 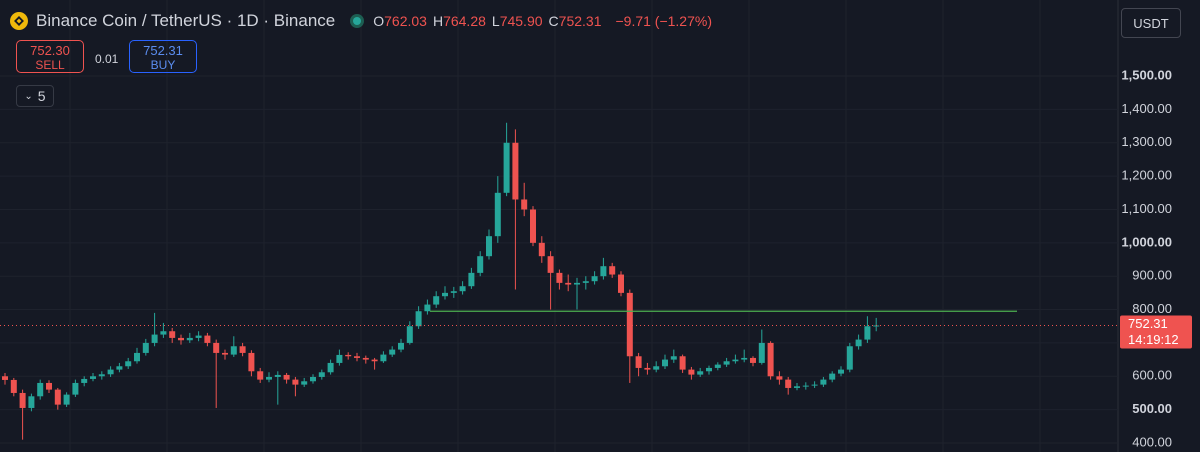 What do you see at coordinates (1146, 208) in the screenshot?
I see `y-tick-label: 1,100.00` at bounding box center [1146, 208].